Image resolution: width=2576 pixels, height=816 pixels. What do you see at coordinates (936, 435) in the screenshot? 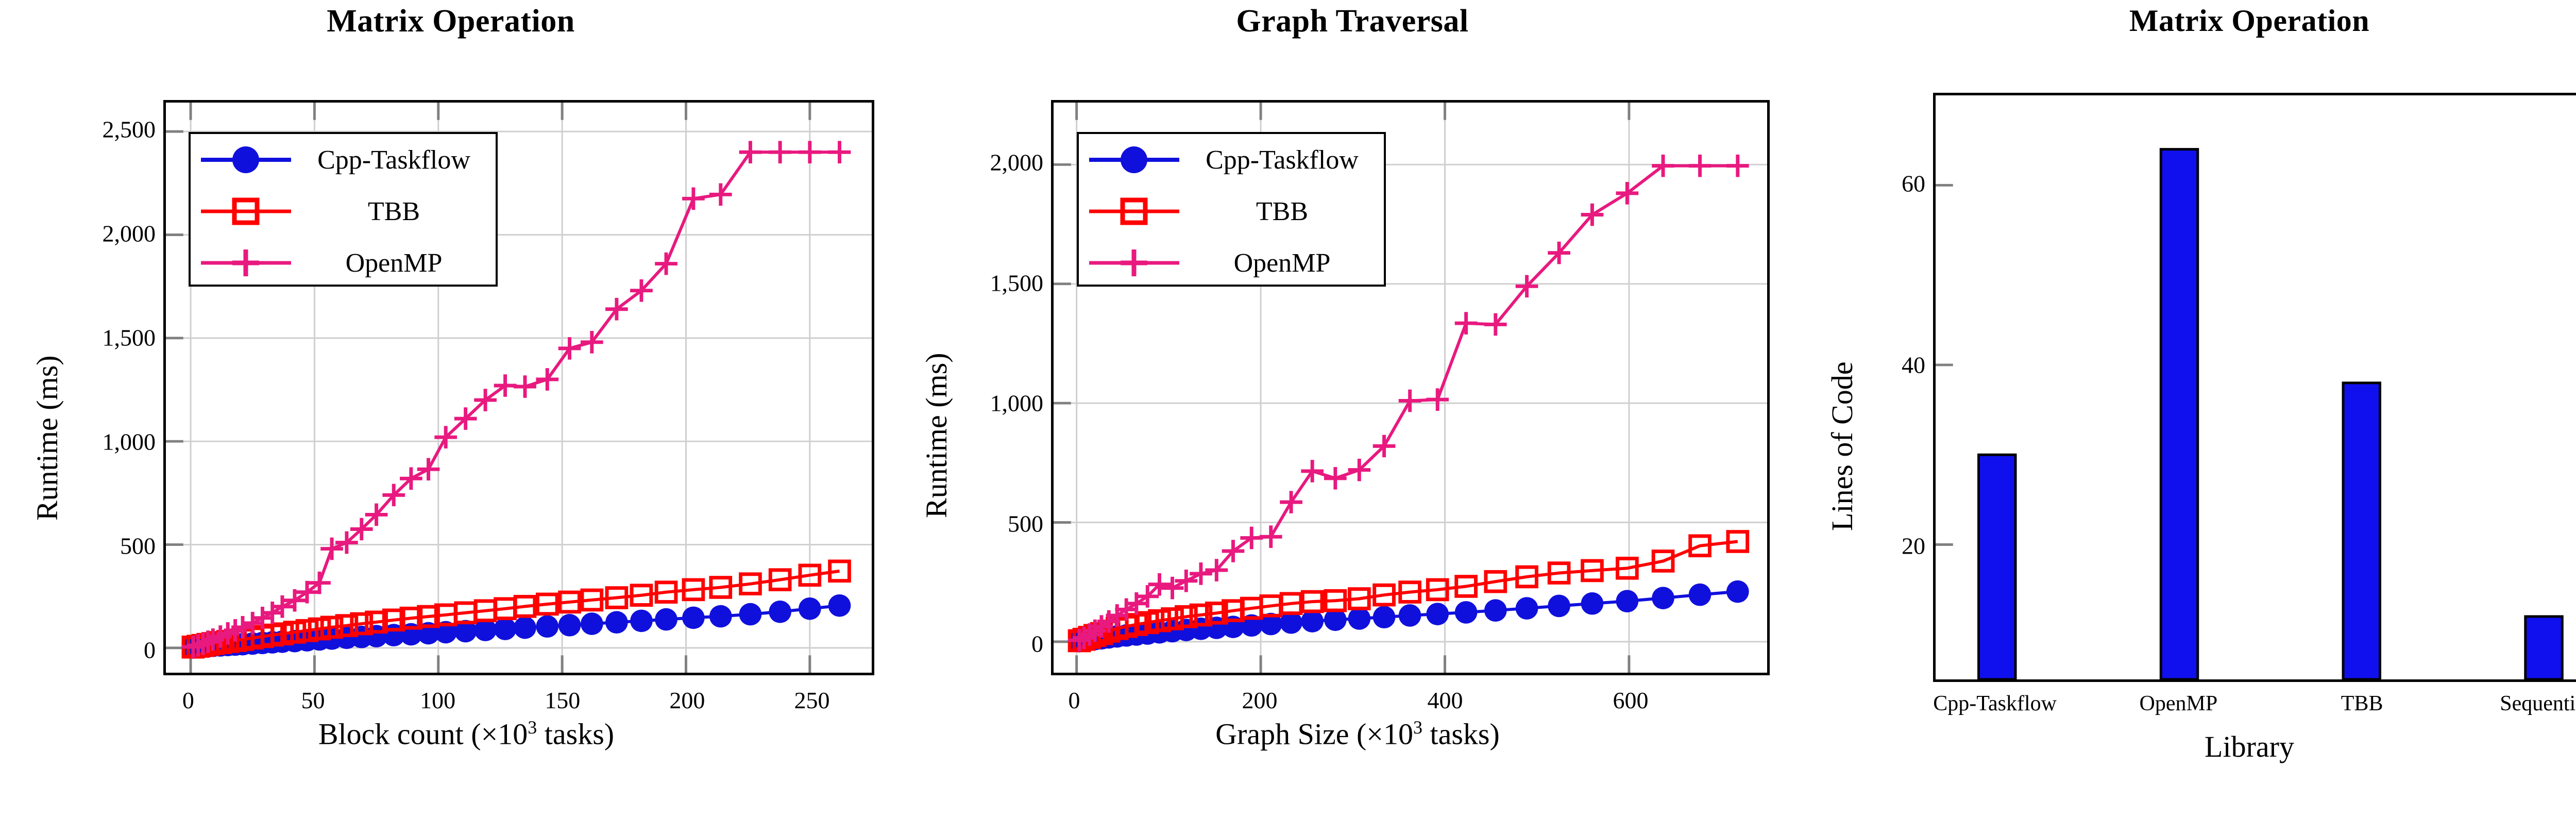
I see `y-axis-label: Runtime (ms)` at bounding box center [936, 435].